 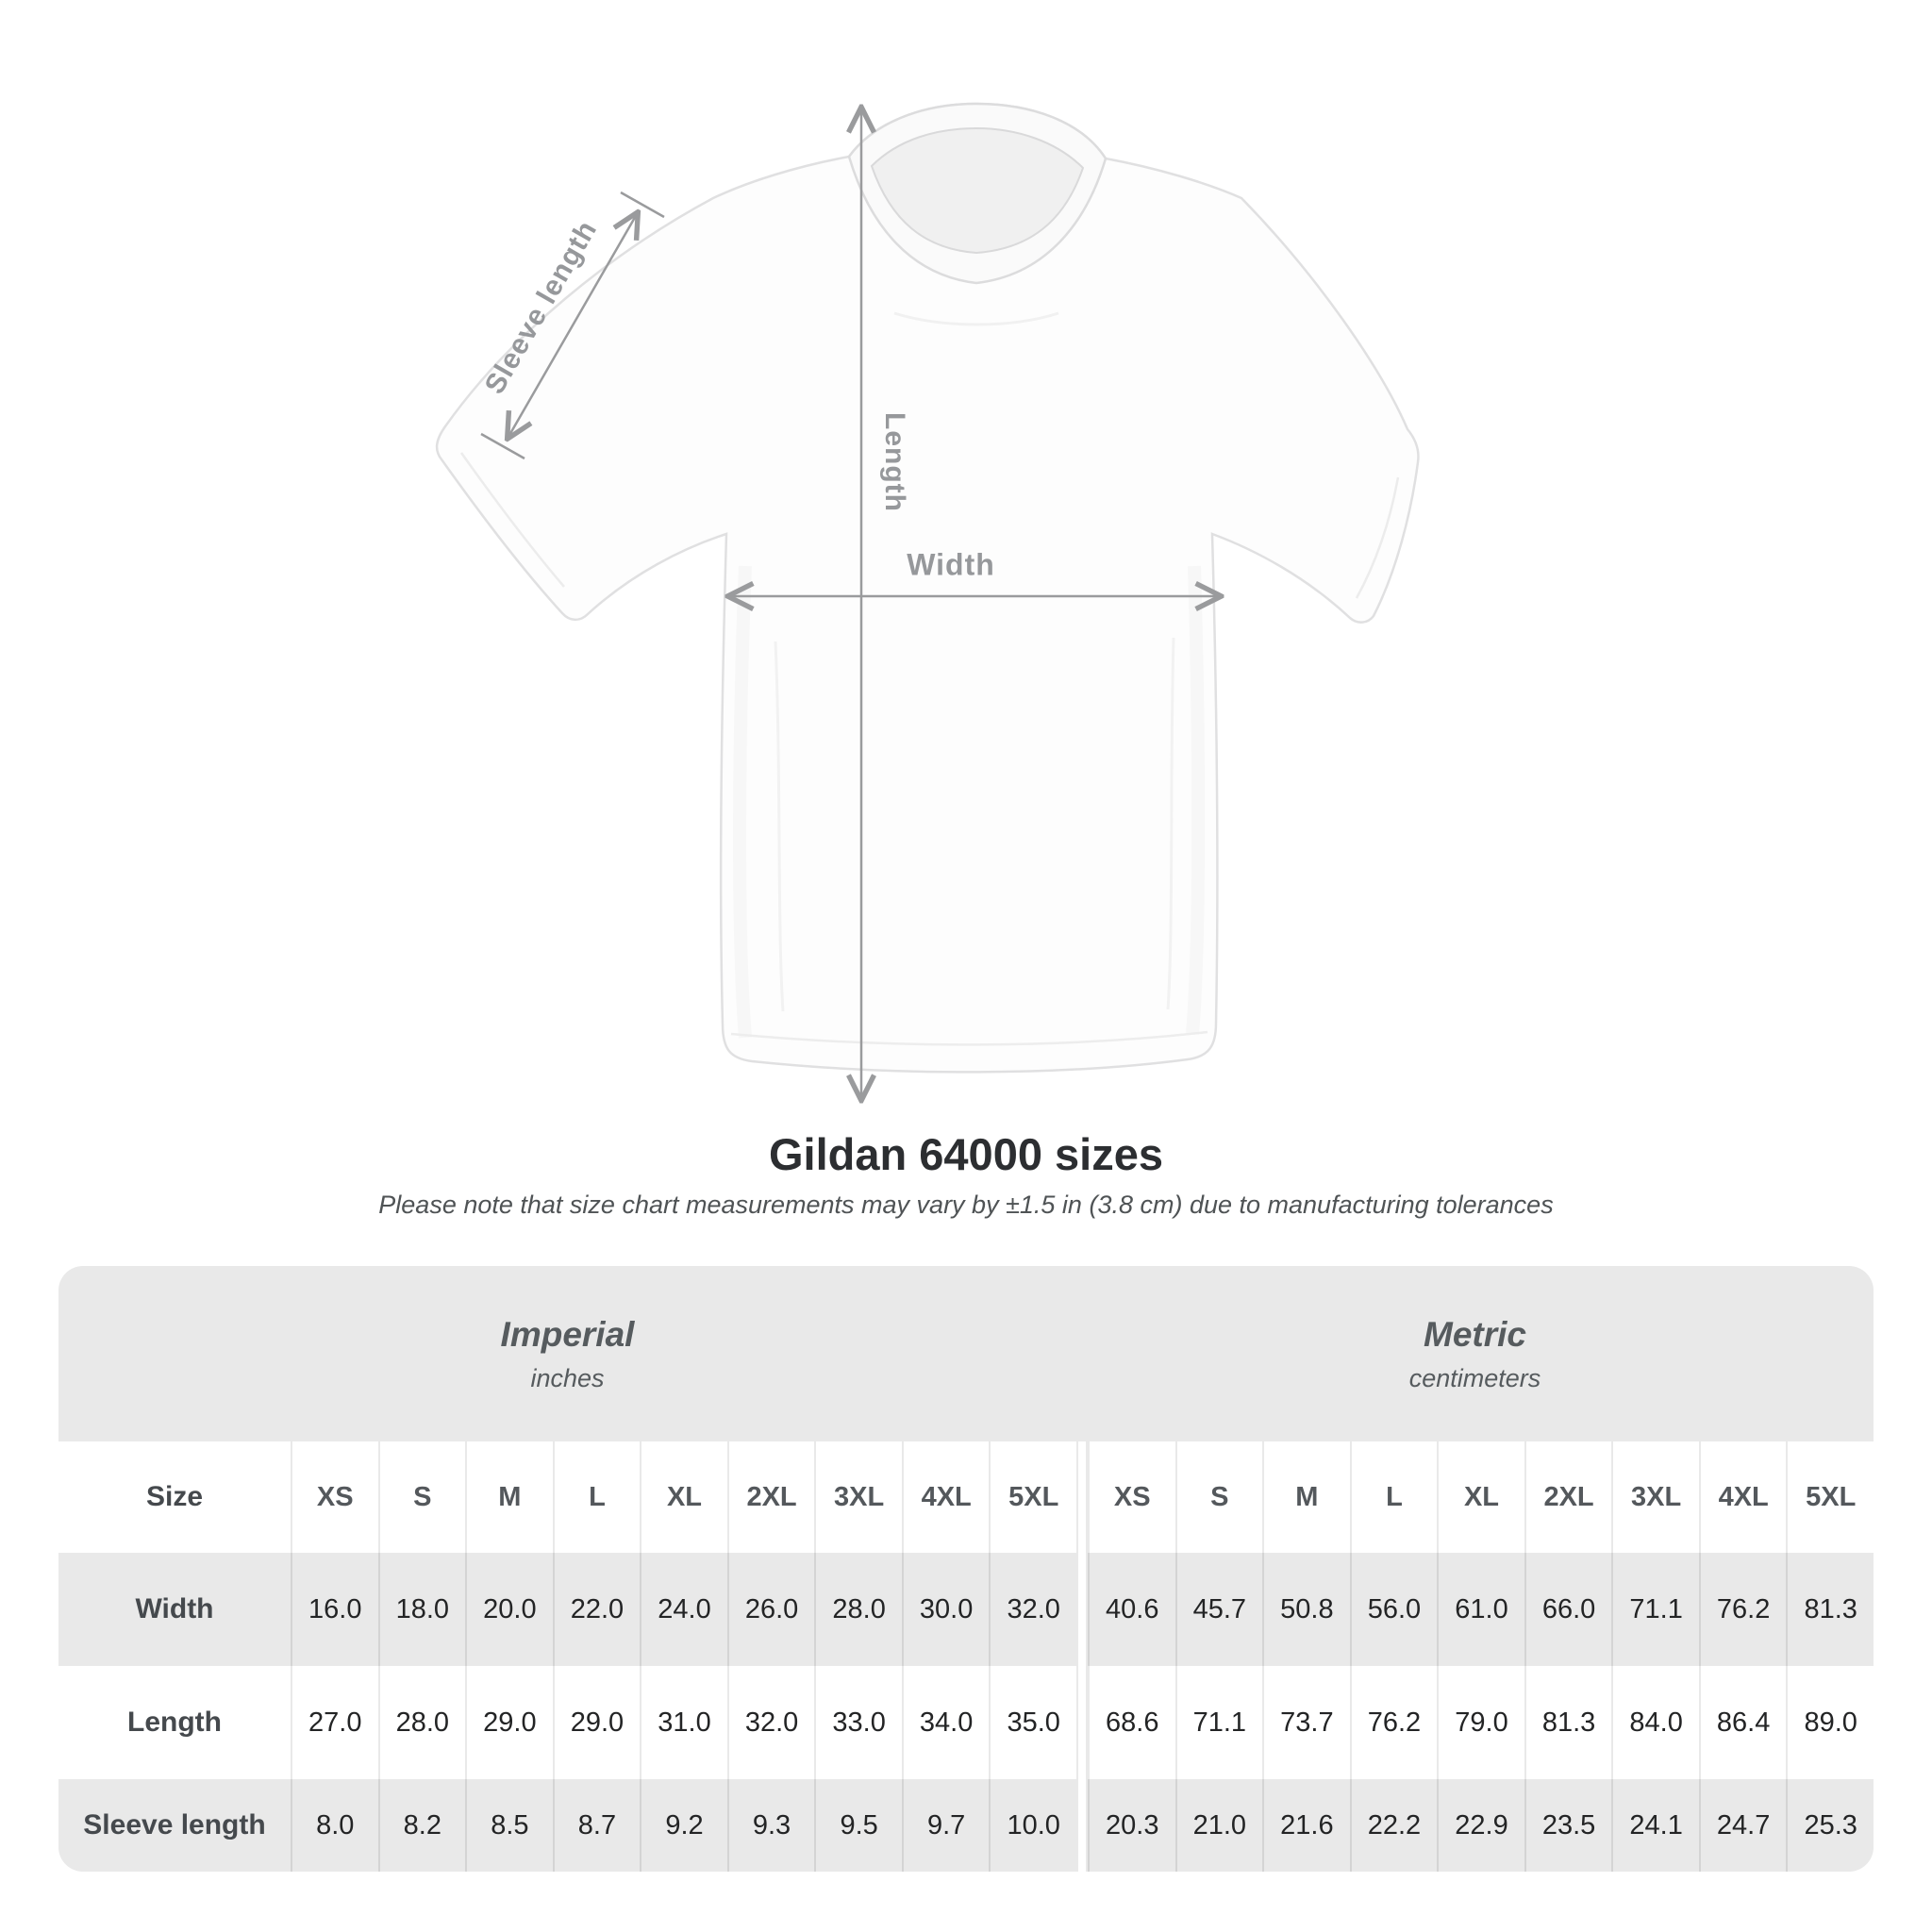 I want to click on size-col-header-imperial: M, so click(x=509, y=1497).